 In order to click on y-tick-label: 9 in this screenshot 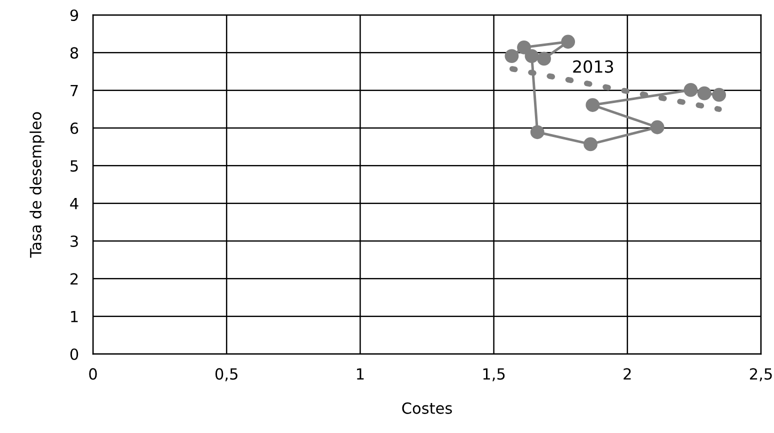, I will do `click(74, 15)`.